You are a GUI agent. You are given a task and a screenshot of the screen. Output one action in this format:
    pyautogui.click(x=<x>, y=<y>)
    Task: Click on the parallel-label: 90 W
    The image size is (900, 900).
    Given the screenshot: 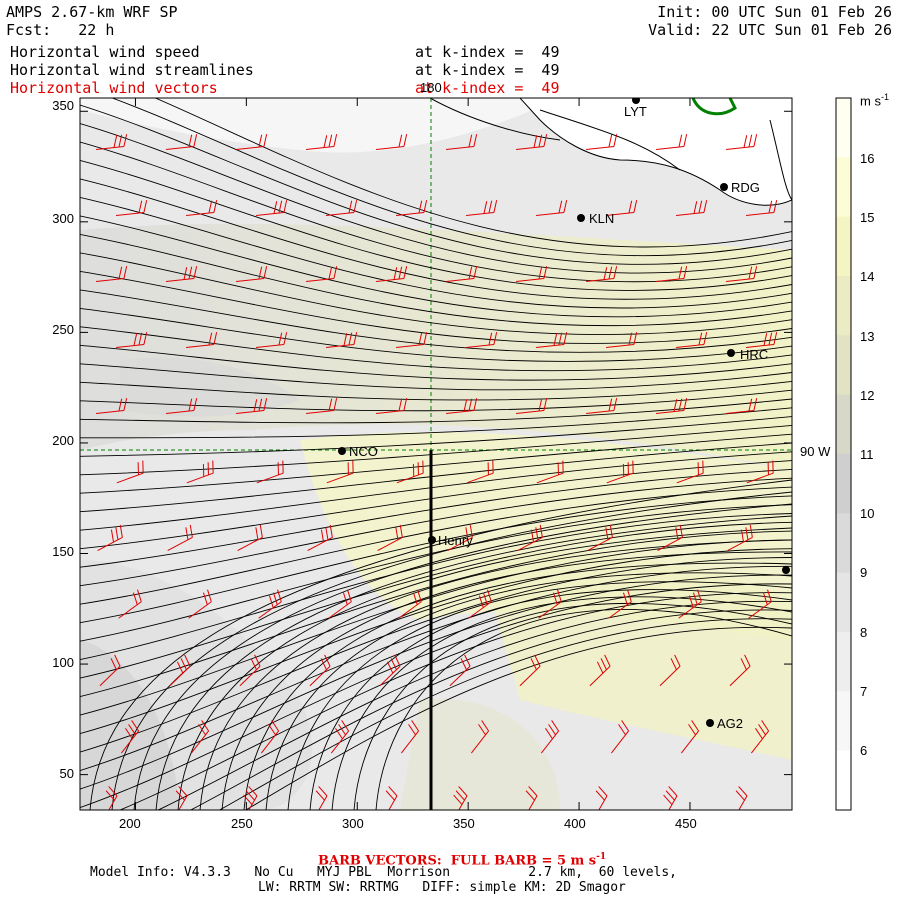 What is the action you would take?
    pyautogui.click(x=815, y=451)
    